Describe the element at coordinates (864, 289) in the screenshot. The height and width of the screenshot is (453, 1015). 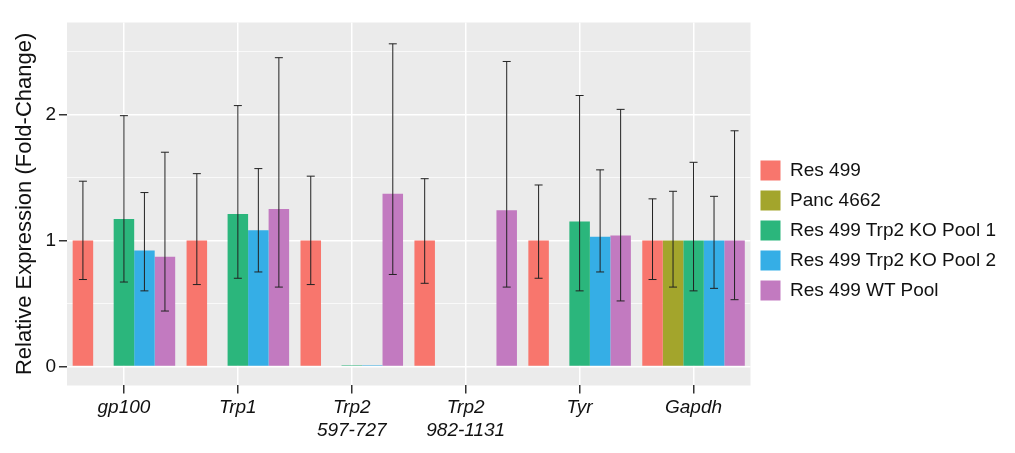
I see `legend-label: Res 499 WT Pool` at that location.